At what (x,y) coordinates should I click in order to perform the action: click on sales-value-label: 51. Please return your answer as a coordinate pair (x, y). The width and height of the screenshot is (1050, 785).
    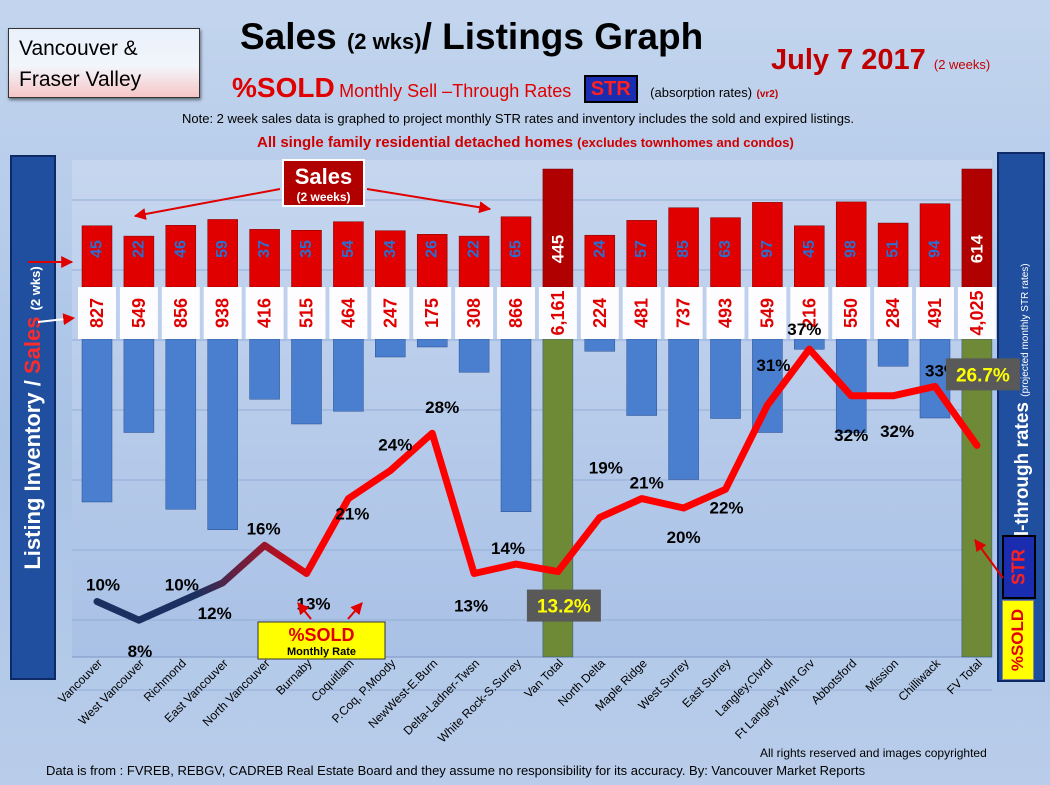
    Looking at the image, I should click on (893, 249).